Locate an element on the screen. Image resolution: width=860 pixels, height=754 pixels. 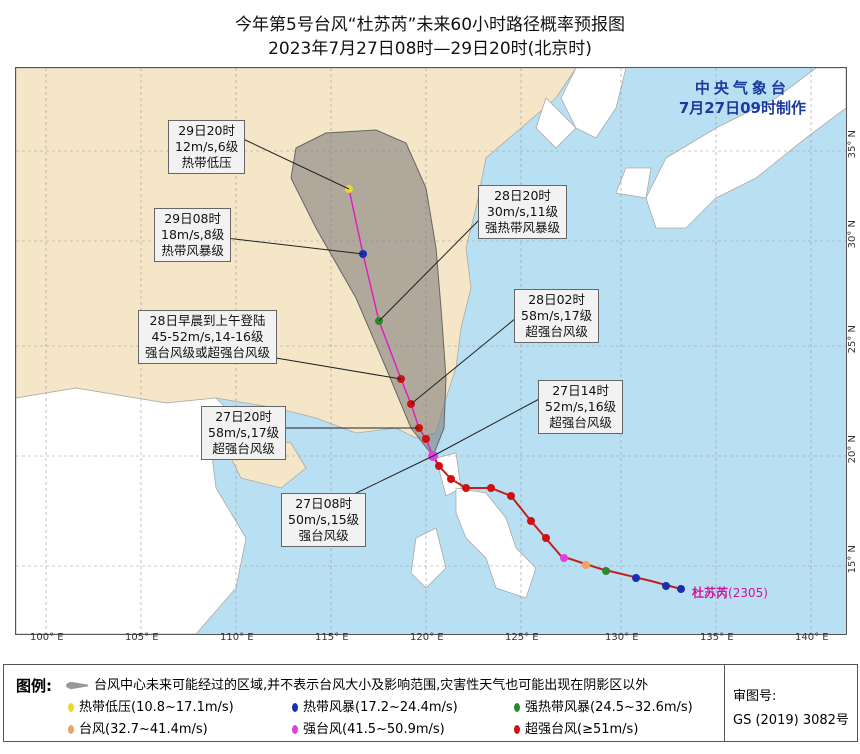
forecast-label: 29日08时 18m/s,8级 热带风暴级 is located at coordinates (193, 235).